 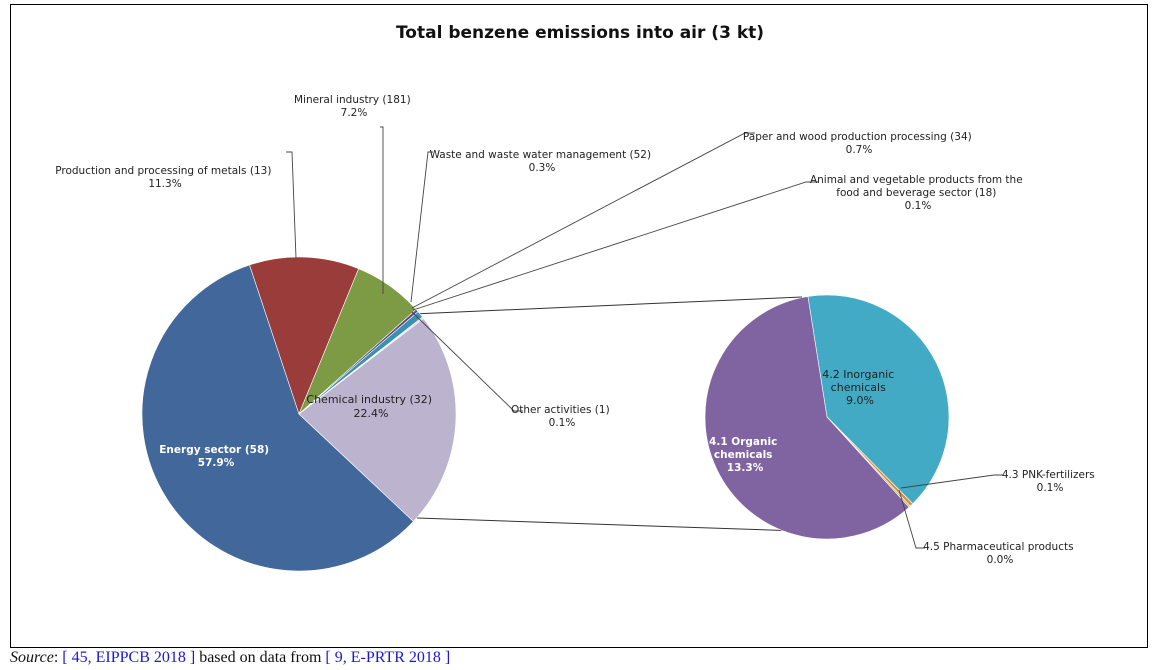 I want to click on leader-mineral, so click(x=382, y=210).